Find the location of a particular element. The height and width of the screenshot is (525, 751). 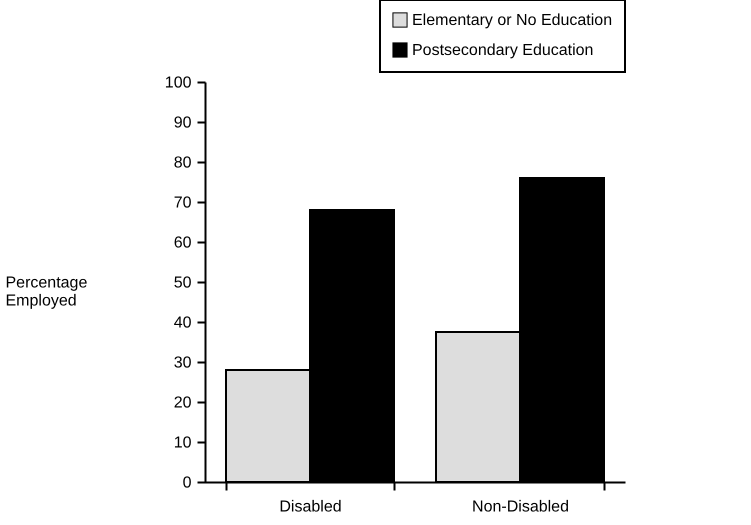

legend-label: Postsecondary Education is located at coordinates (503, 50).